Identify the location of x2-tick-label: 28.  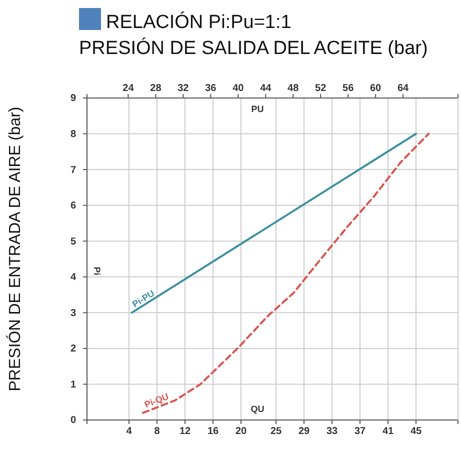
(156, 88).